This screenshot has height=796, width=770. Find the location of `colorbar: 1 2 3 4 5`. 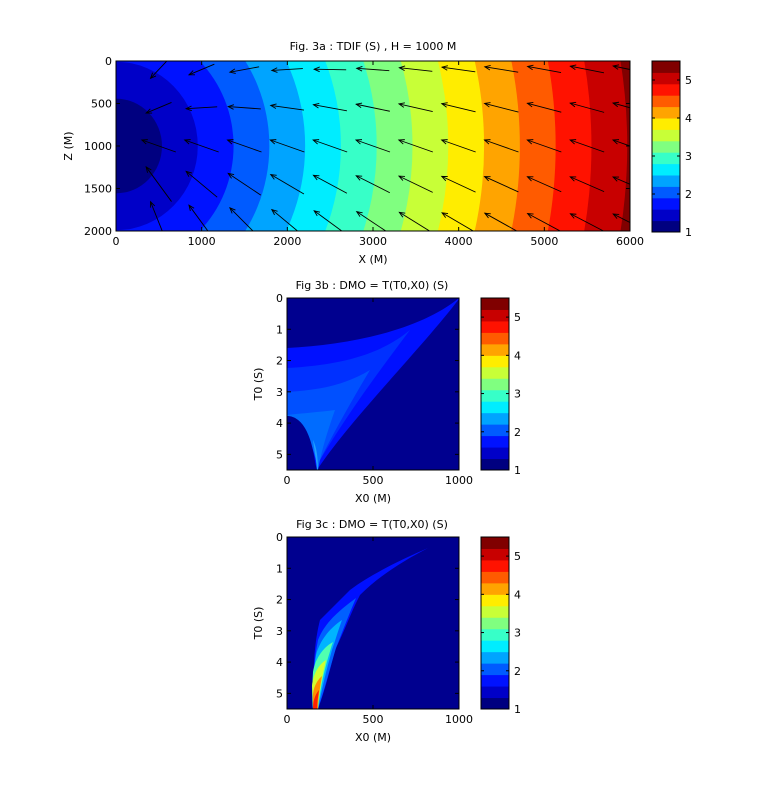

colorbar: 1 2 3 4 5 is located at coordinates (500, 387).